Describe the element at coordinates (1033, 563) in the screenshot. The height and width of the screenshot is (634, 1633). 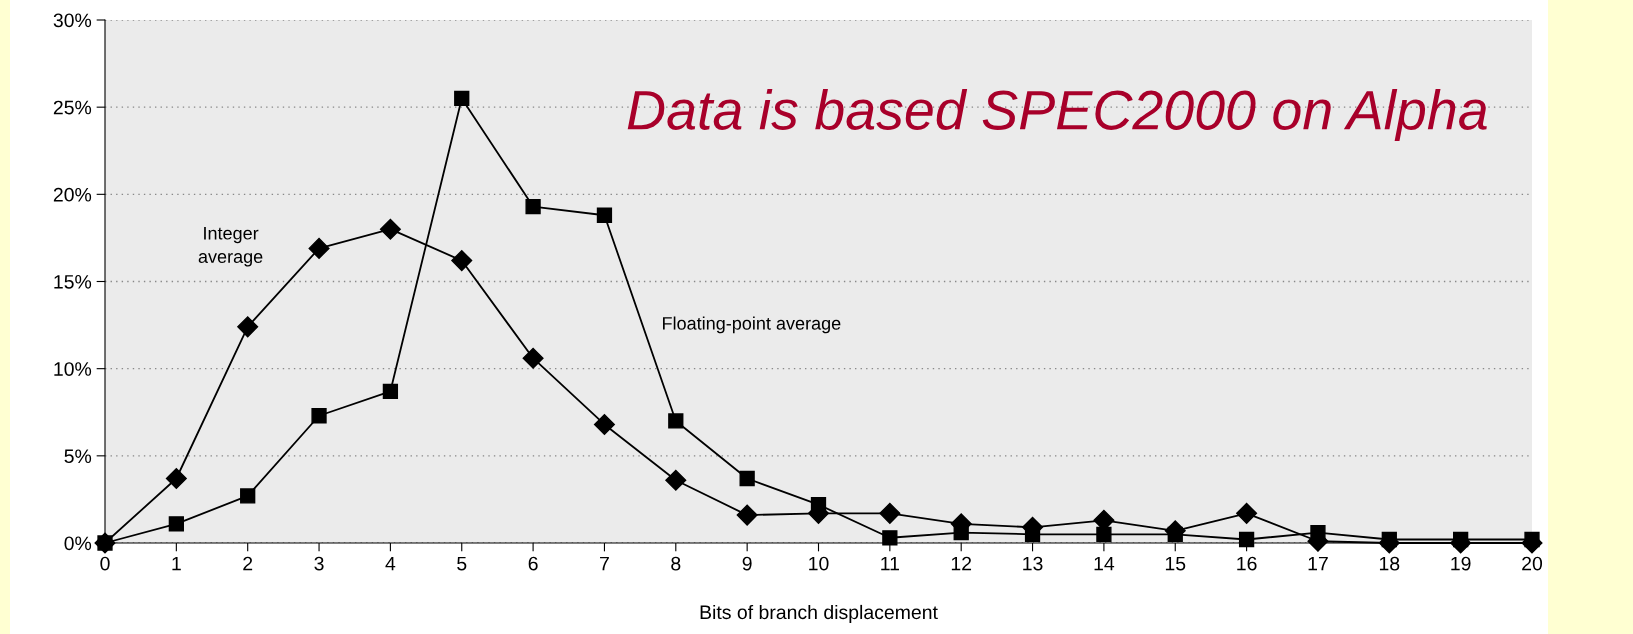
I see `x-tick-label: 13` at that location.